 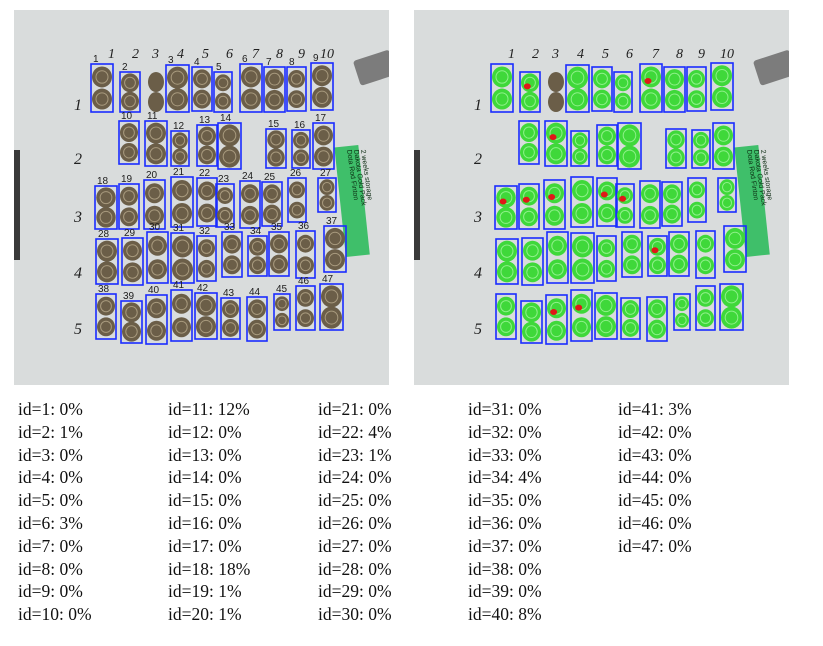 What do you see at coordinates (205, 545) in the screenshot?
I see `result-entry: id=17: 0%` at bounding box center [205, 545].